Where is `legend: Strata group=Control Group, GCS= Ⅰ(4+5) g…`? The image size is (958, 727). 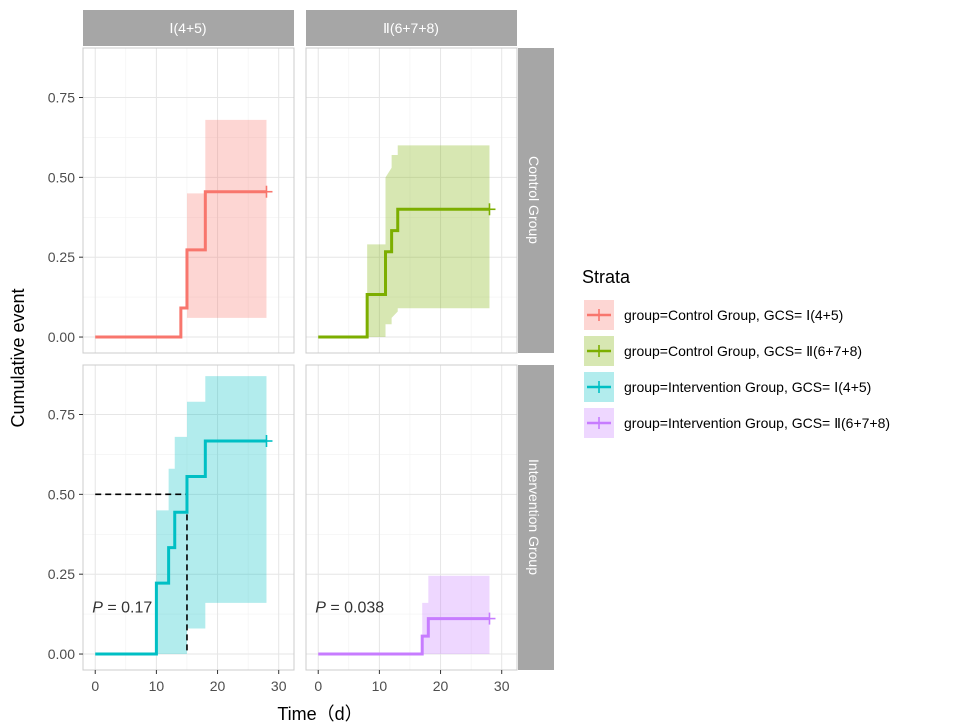 legend: Strata group=Control Group, GCS= Ⅰ(4+5) g… is located at coordinates (736, 352).